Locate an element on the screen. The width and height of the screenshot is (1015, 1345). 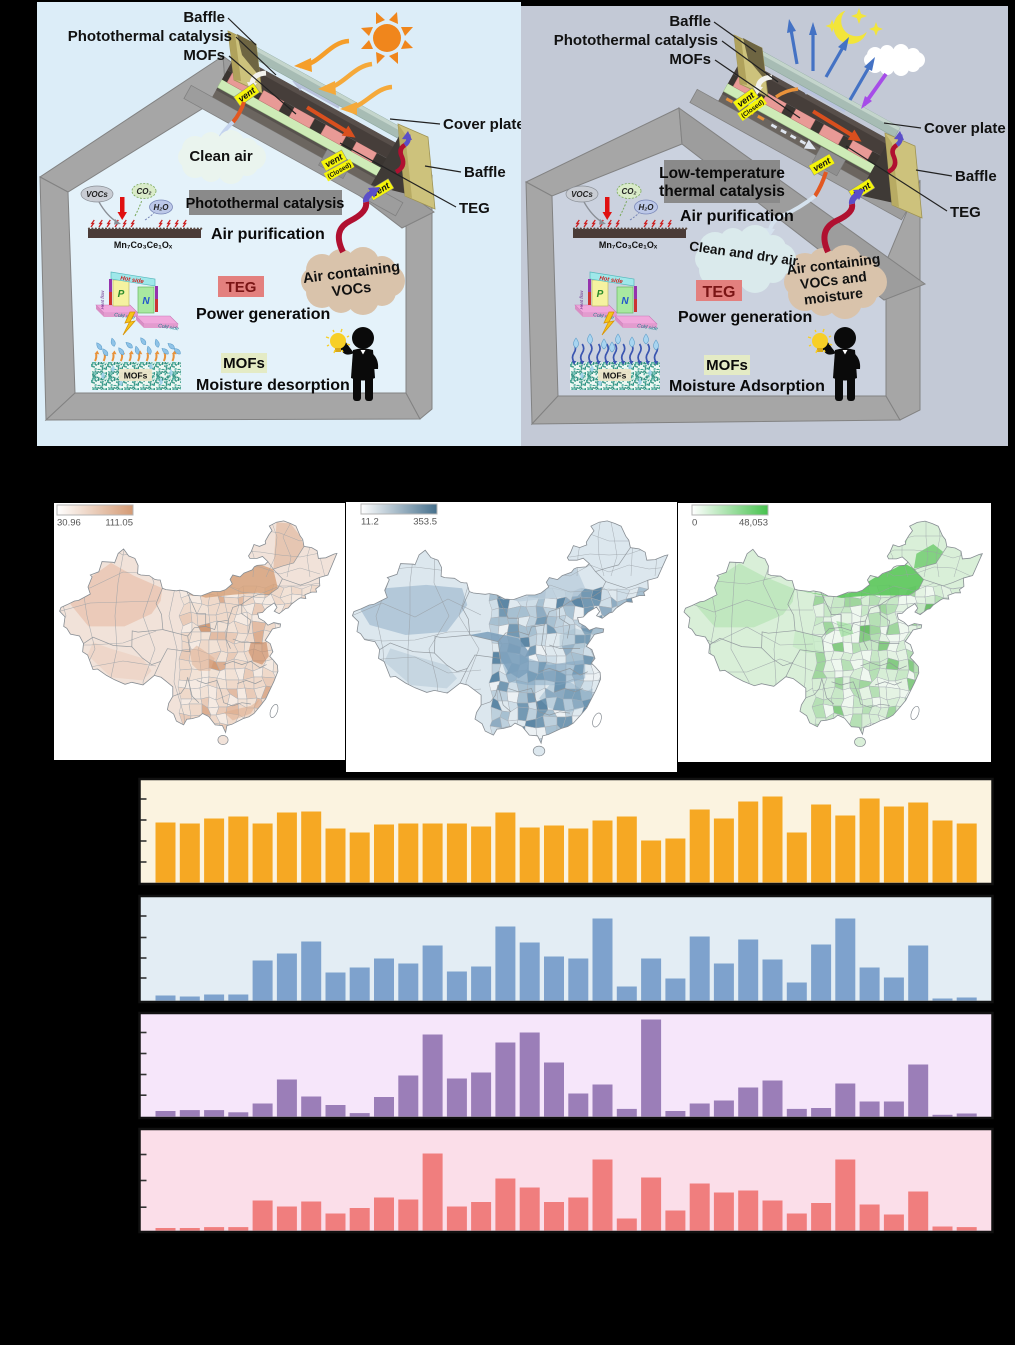
svg-text: Clean air is located at coordinates (221, 156).